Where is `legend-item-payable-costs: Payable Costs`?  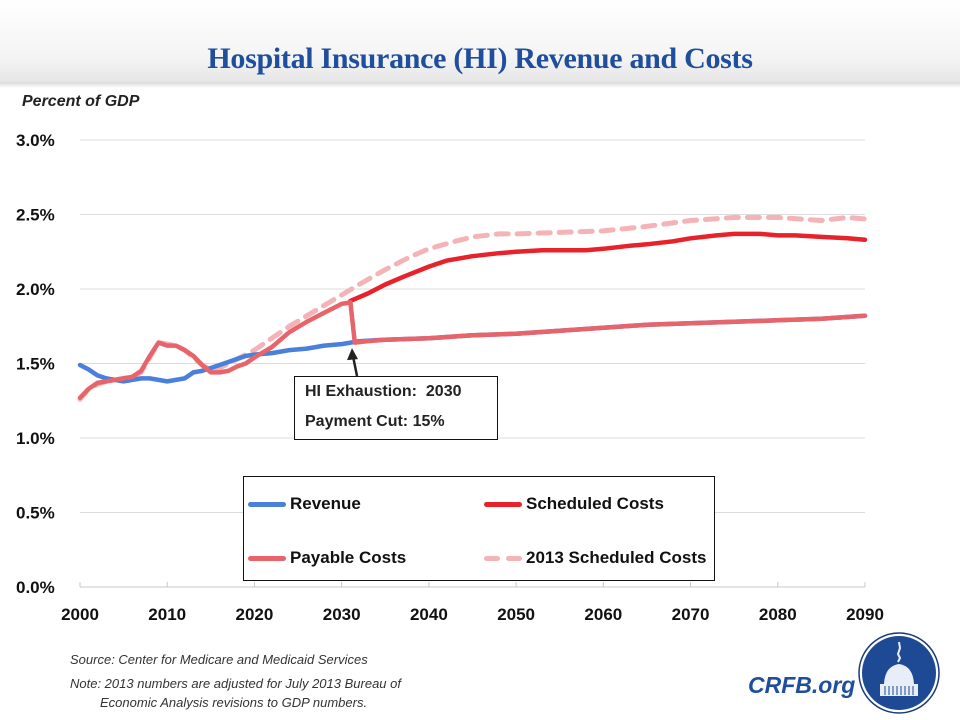 legend-item-payable-costs: Payable Costs is located at coordinates (327, 558).